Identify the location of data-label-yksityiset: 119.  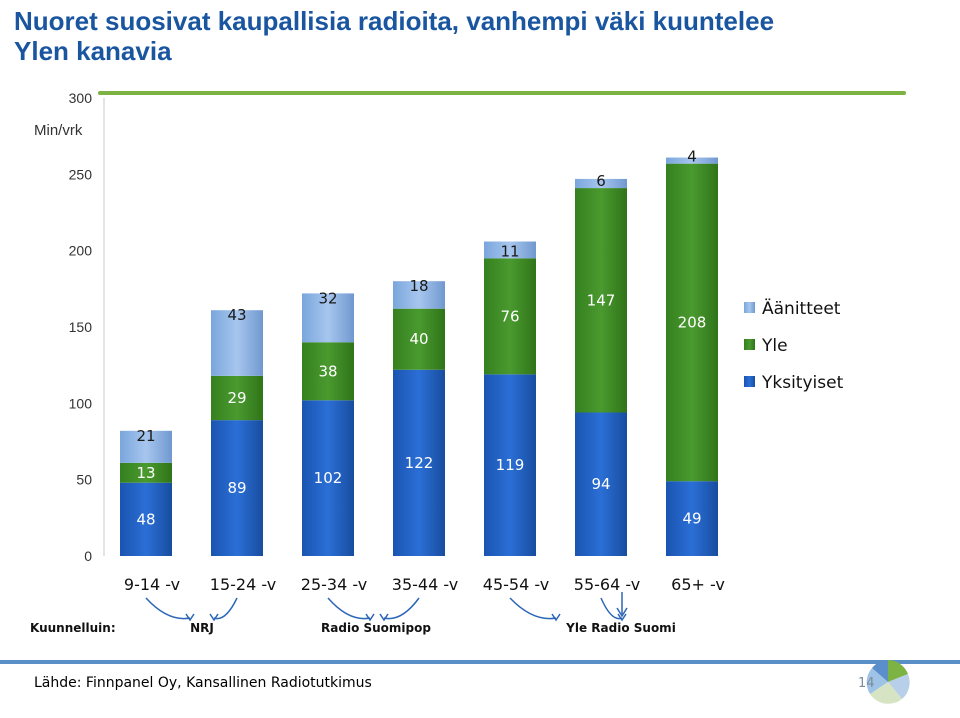
(510, 465).